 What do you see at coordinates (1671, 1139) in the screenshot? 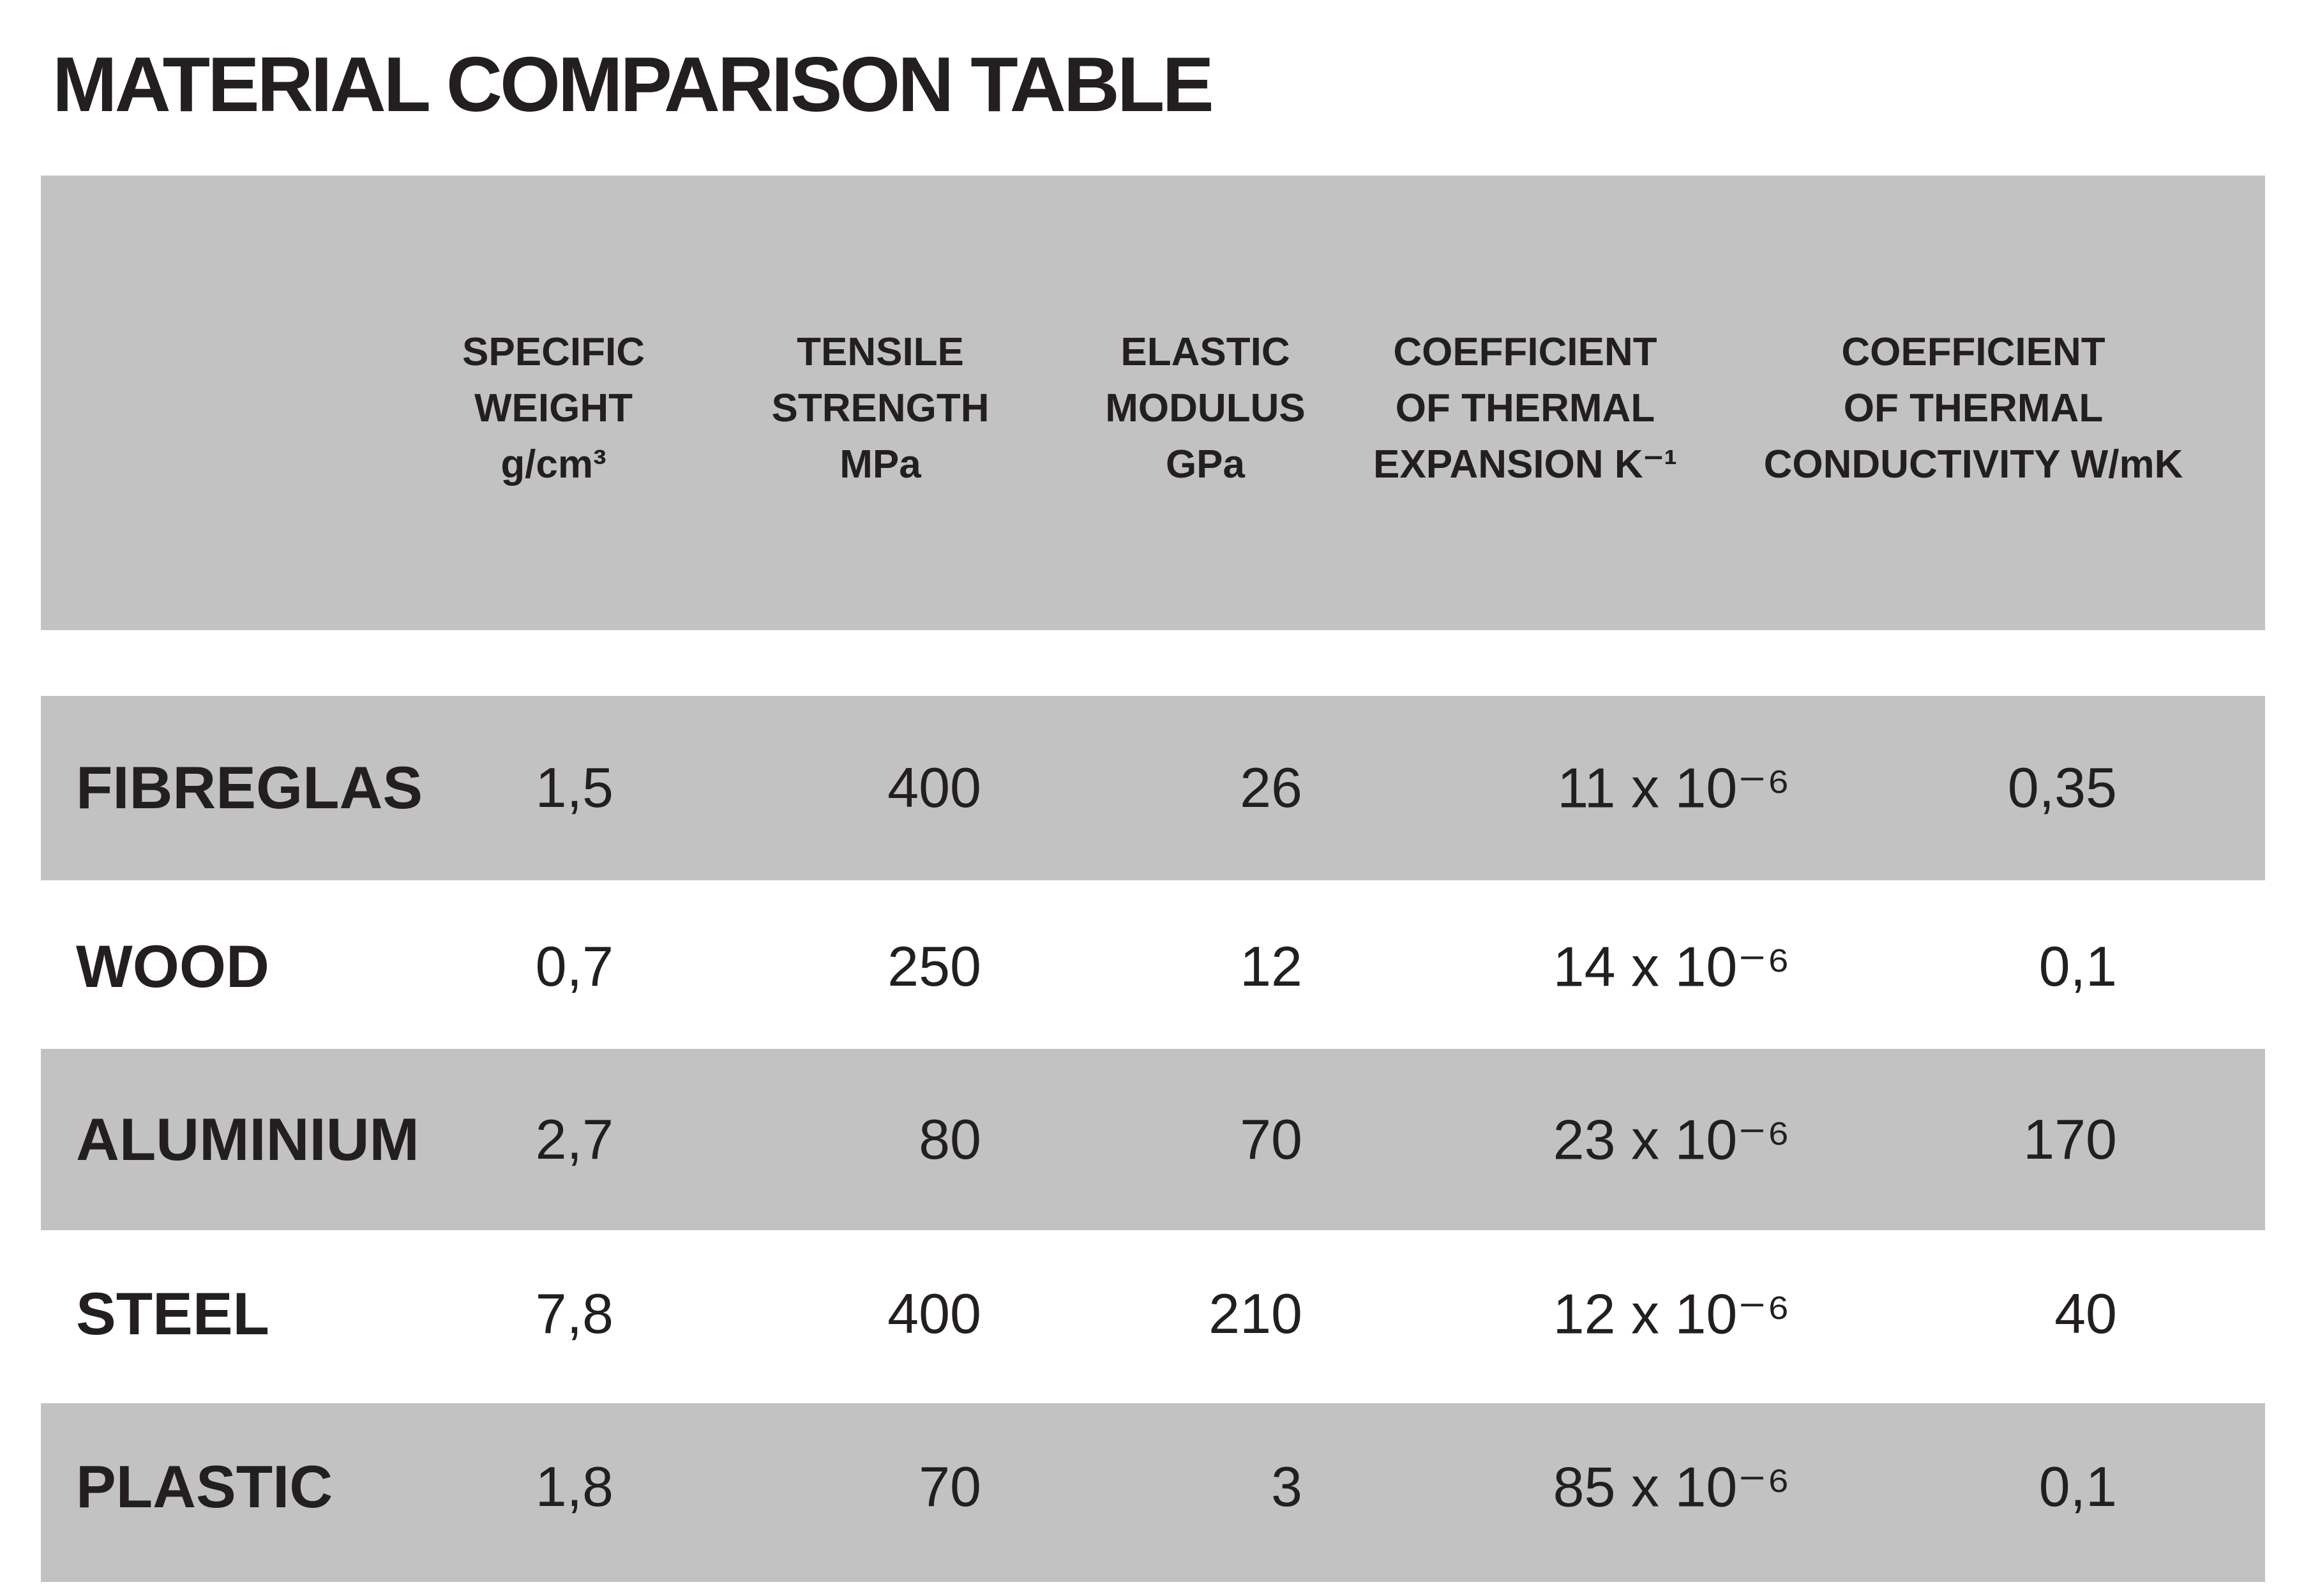
I see `cell-value: 23 x 10⁻⁶` at bounding box center [1671, 1139].